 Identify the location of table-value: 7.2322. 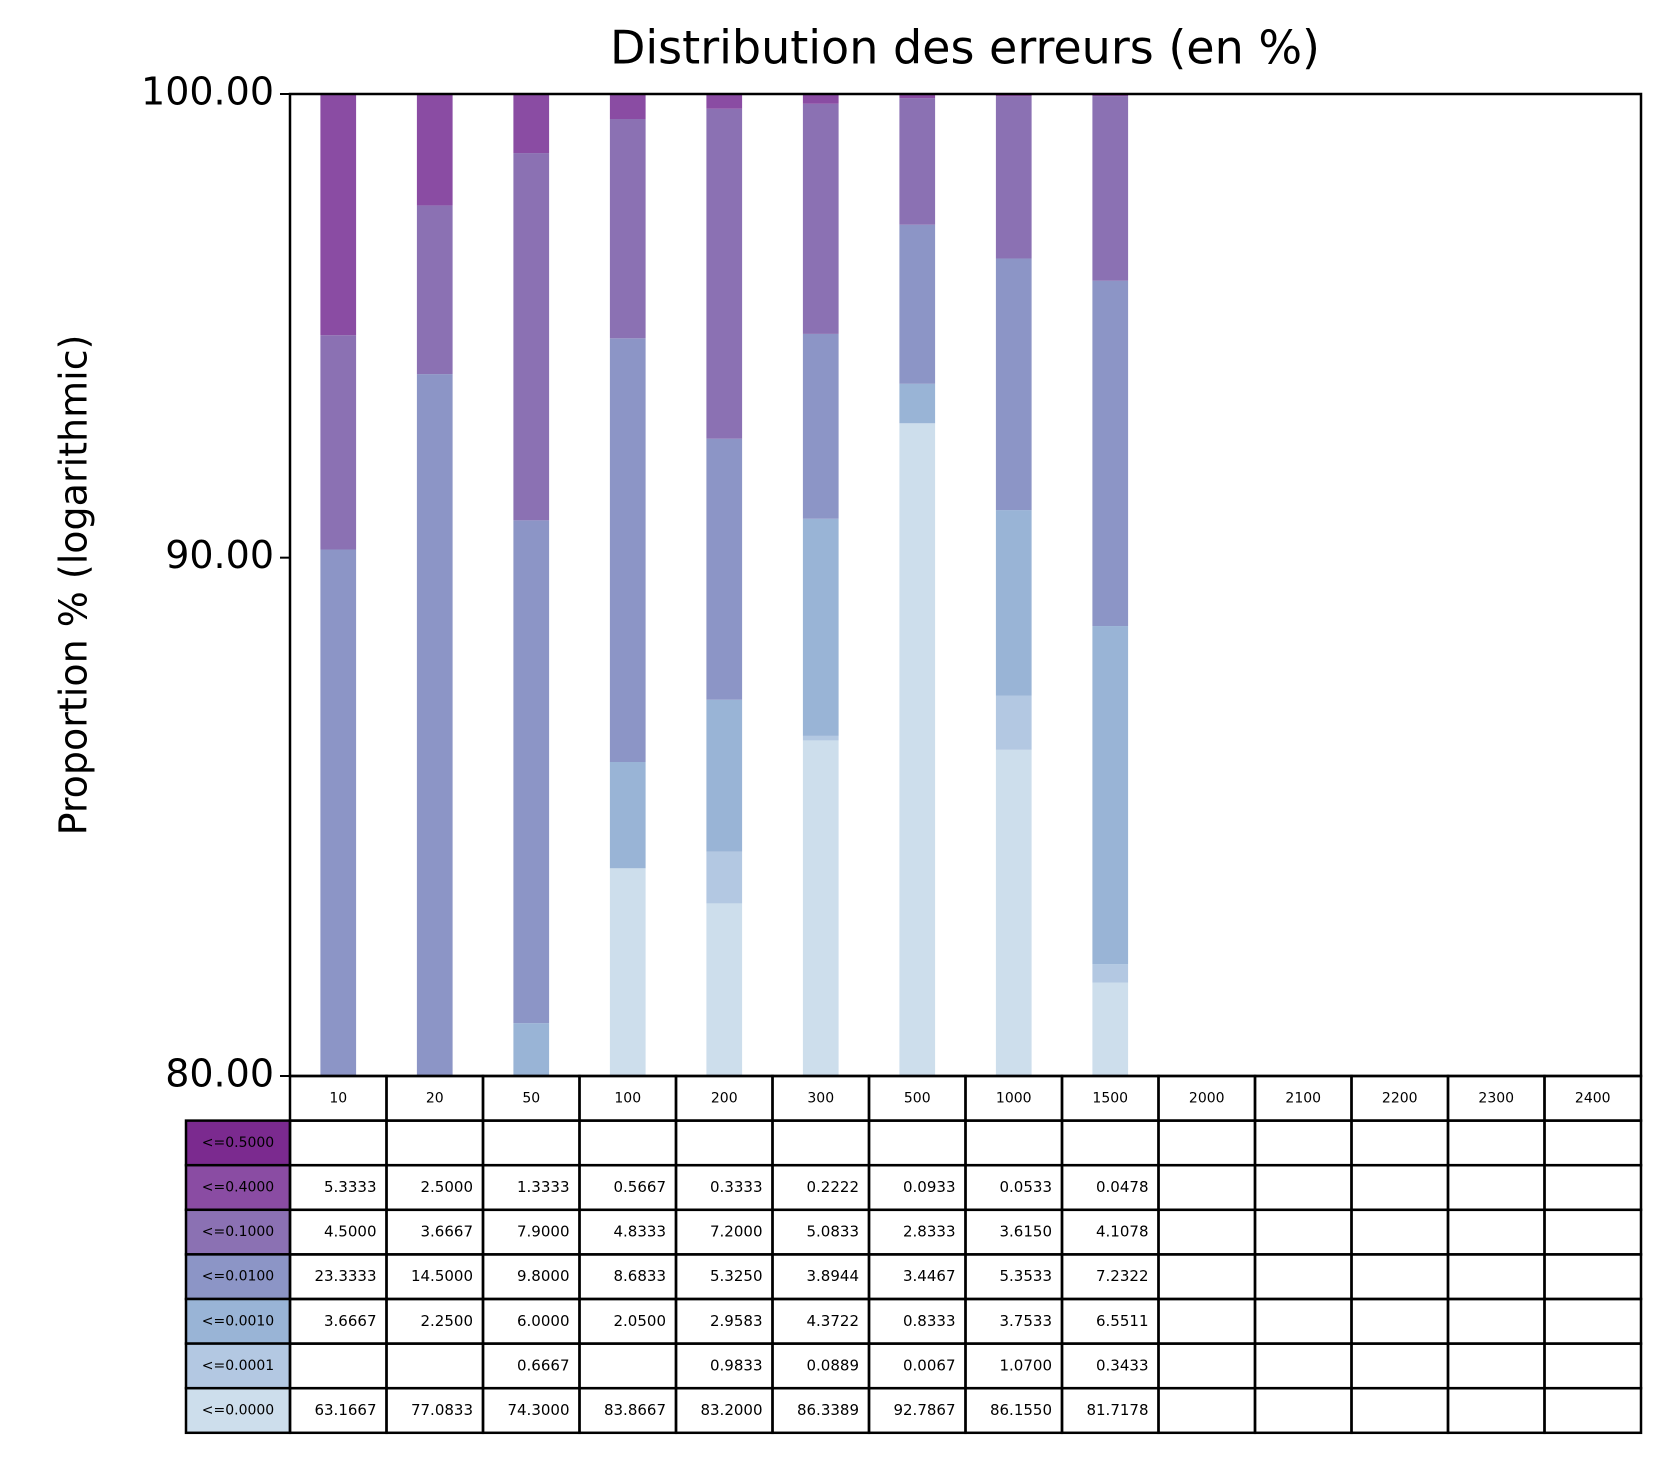
(1122, 1276).